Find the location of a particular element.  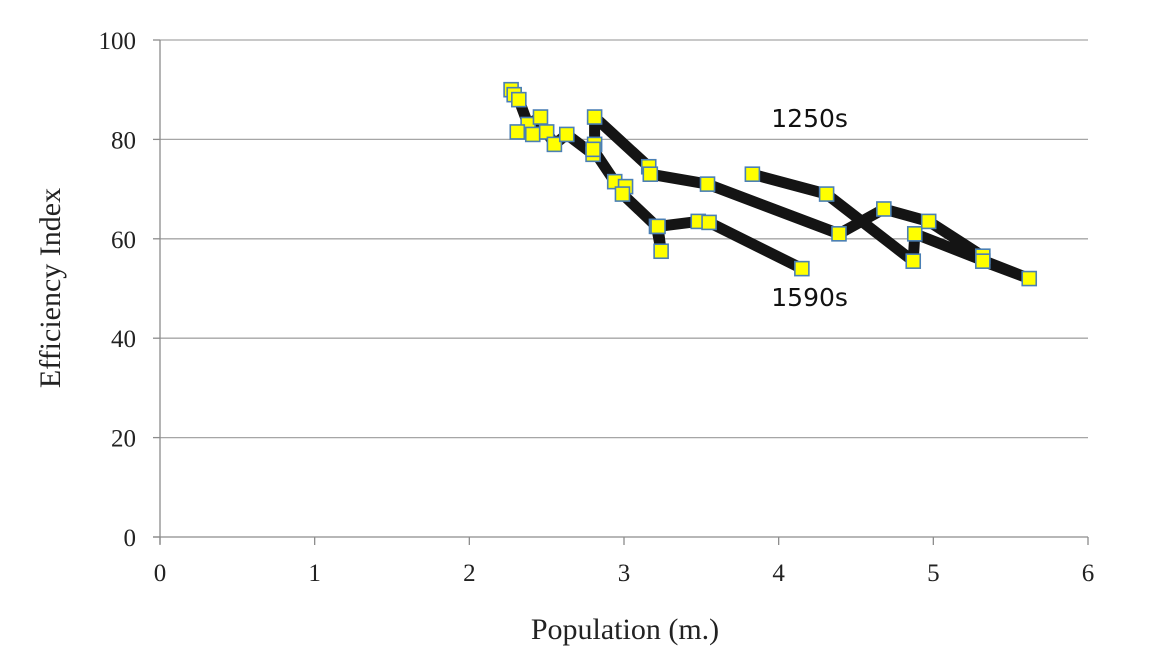

annotation-label: 1250s is located at coordinates (809, 118).